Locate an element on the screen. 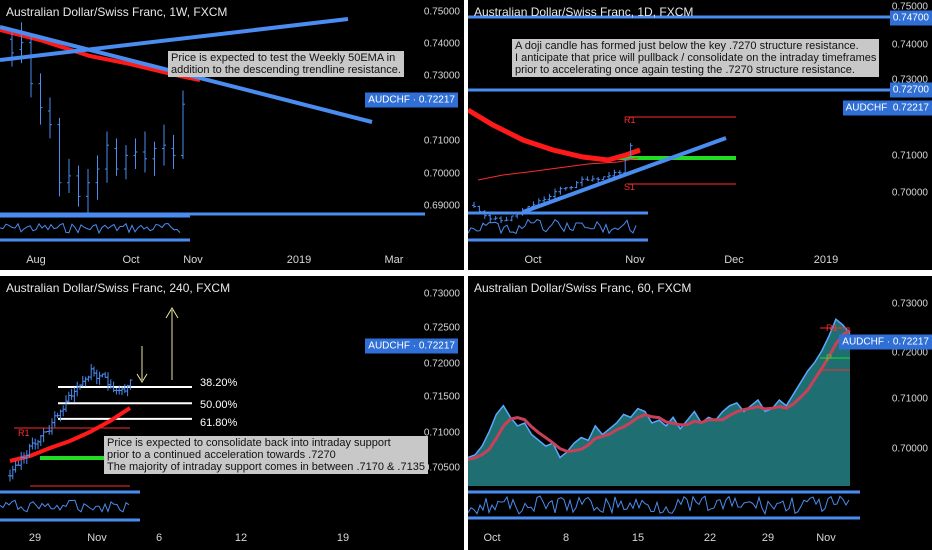  daily-ema-line is located at coordinates (554, 135).